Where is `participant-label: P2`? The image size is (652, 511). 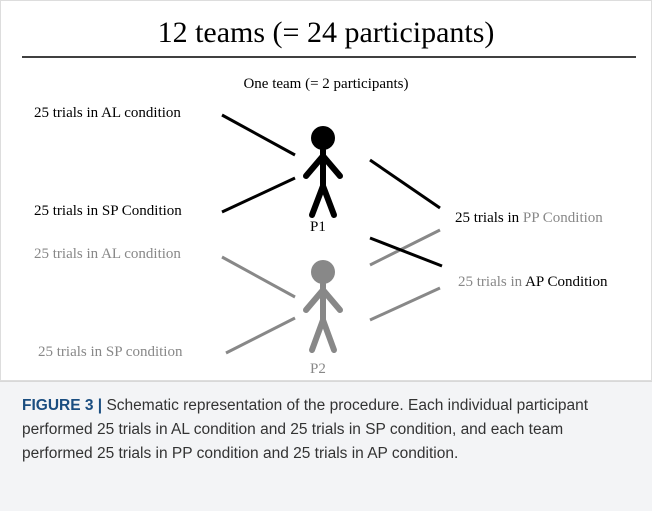 participant-label: P2 is located at coordinates (318, 369).